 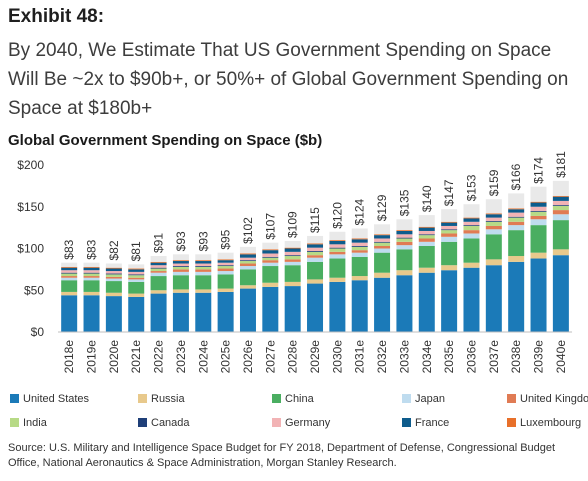 I want to click on x-tick-label: 2036e, so click(x=471, y=357).